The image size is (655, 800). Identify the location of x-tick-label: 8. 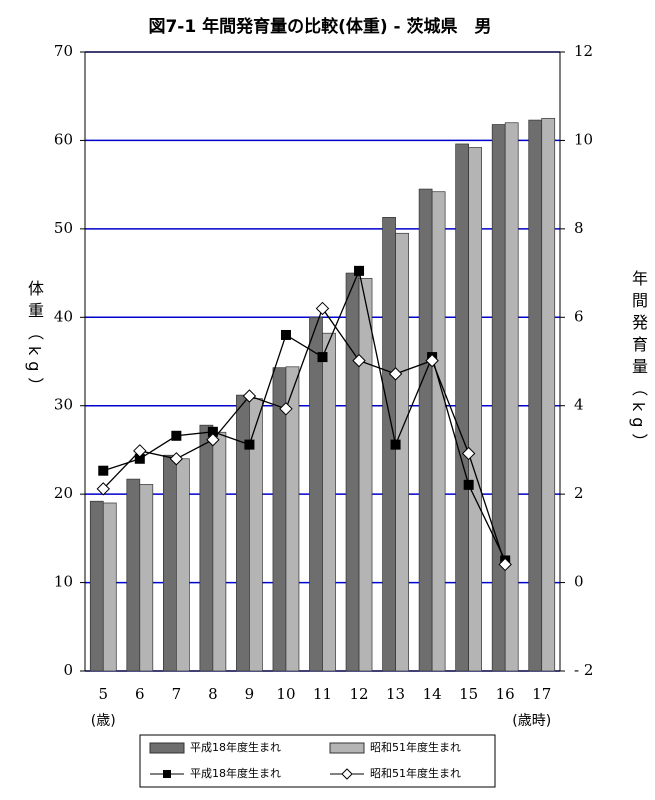
(213, 694).